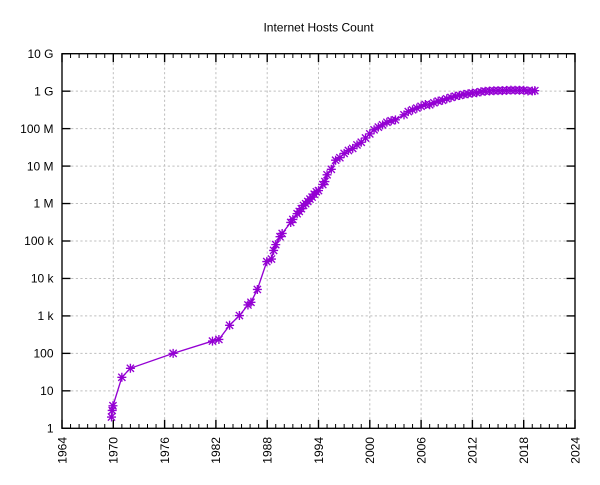  What do you see at coordinates (216, 450) in the screenshot?
I see `svg-text: 1982` at bounding box center [216, 450].